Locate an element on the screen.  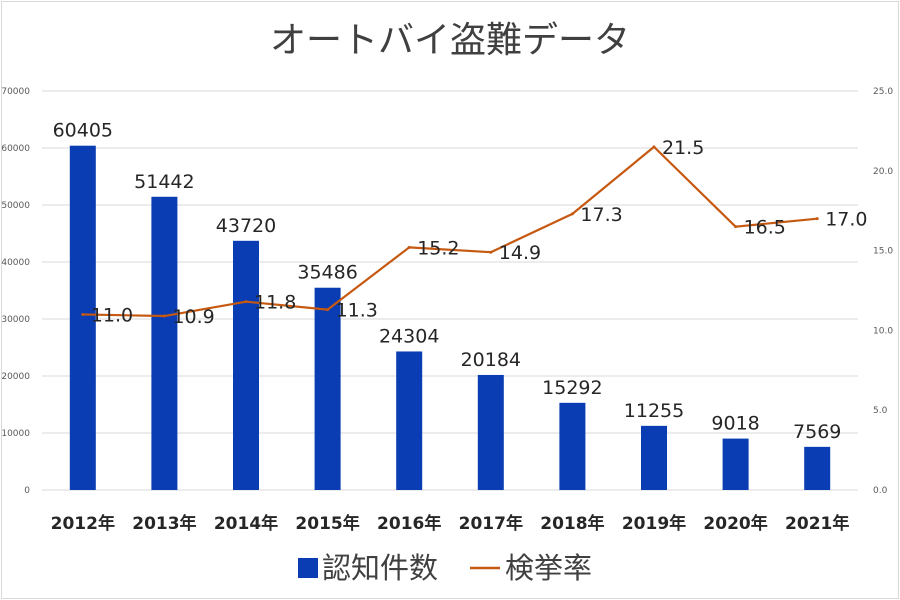
bar-value-label: 24304 is located at coordinates (409, 336).